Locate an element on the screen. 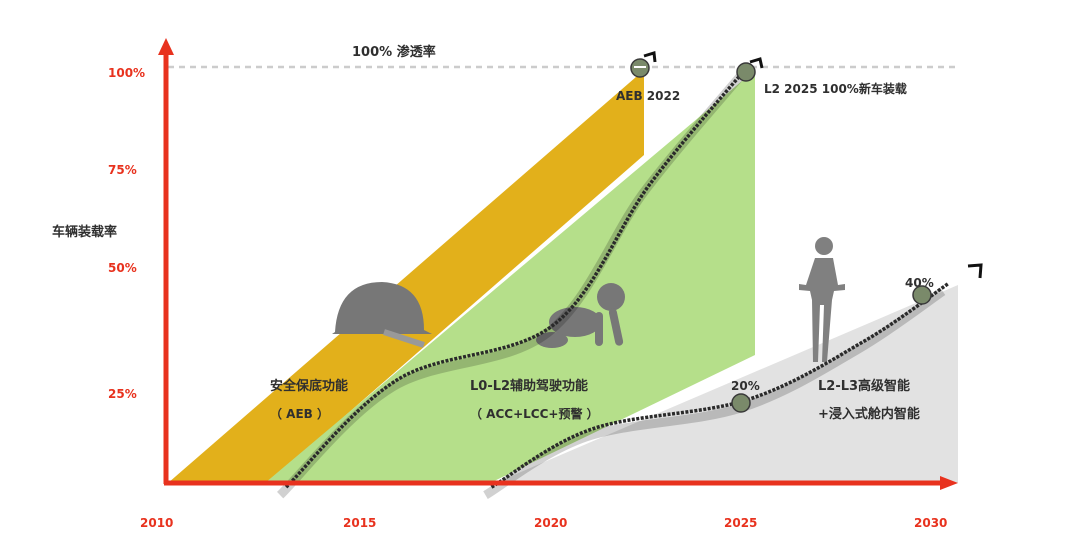  l2-end-label: L2 2025 100%新车装载 is located at coordinates (835, 88).